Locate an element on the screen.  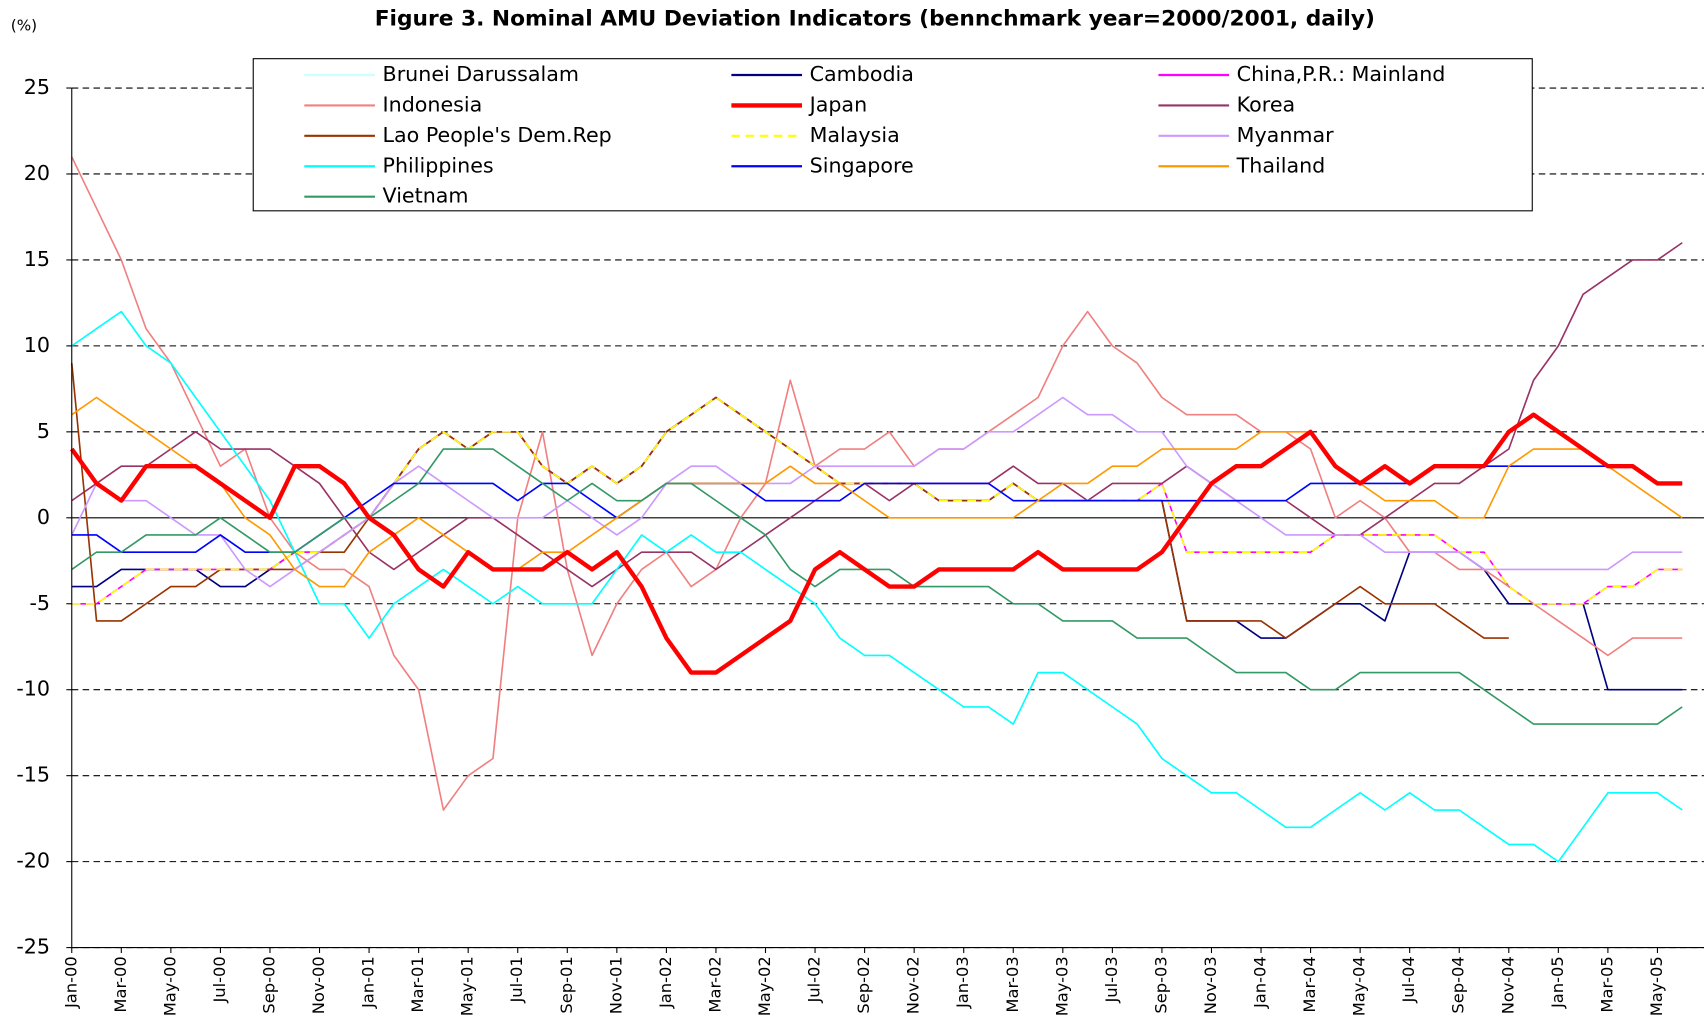
x-tick-label: Nov-03 is located at coordinates (1210, 985).